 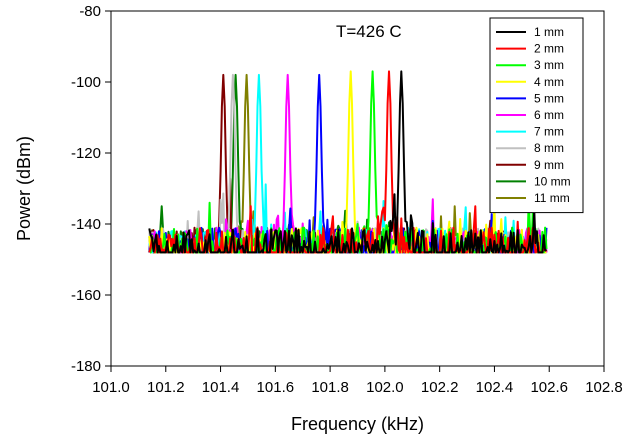 What do you see at coordinates (357, 424) in the screenshot?
I see `x-axis-title: Frequency (kHz)` at bounding box center [357, 424].